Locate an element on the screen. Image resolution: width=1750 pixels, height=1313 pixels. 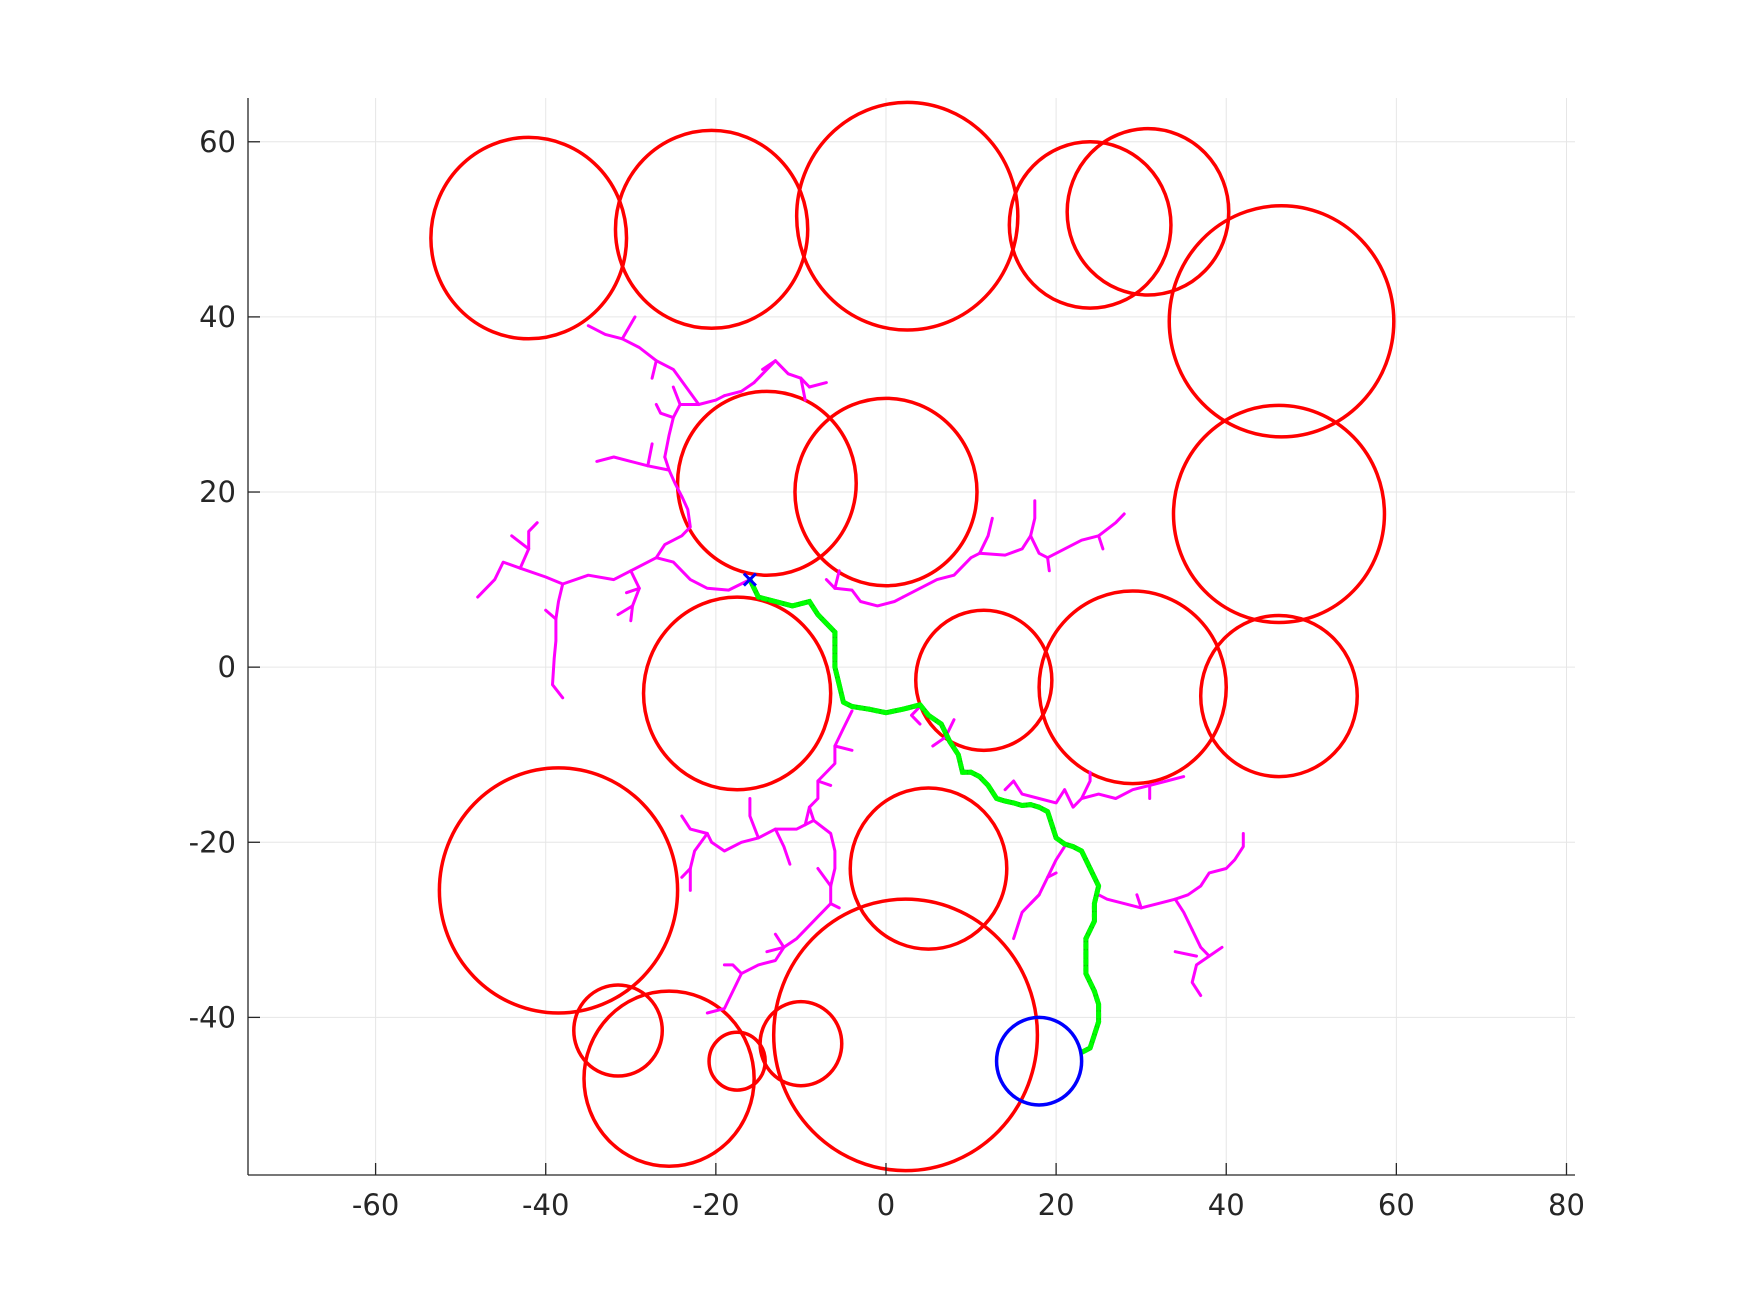
y-tick-label: 60 is located at coordinates (217, 142).